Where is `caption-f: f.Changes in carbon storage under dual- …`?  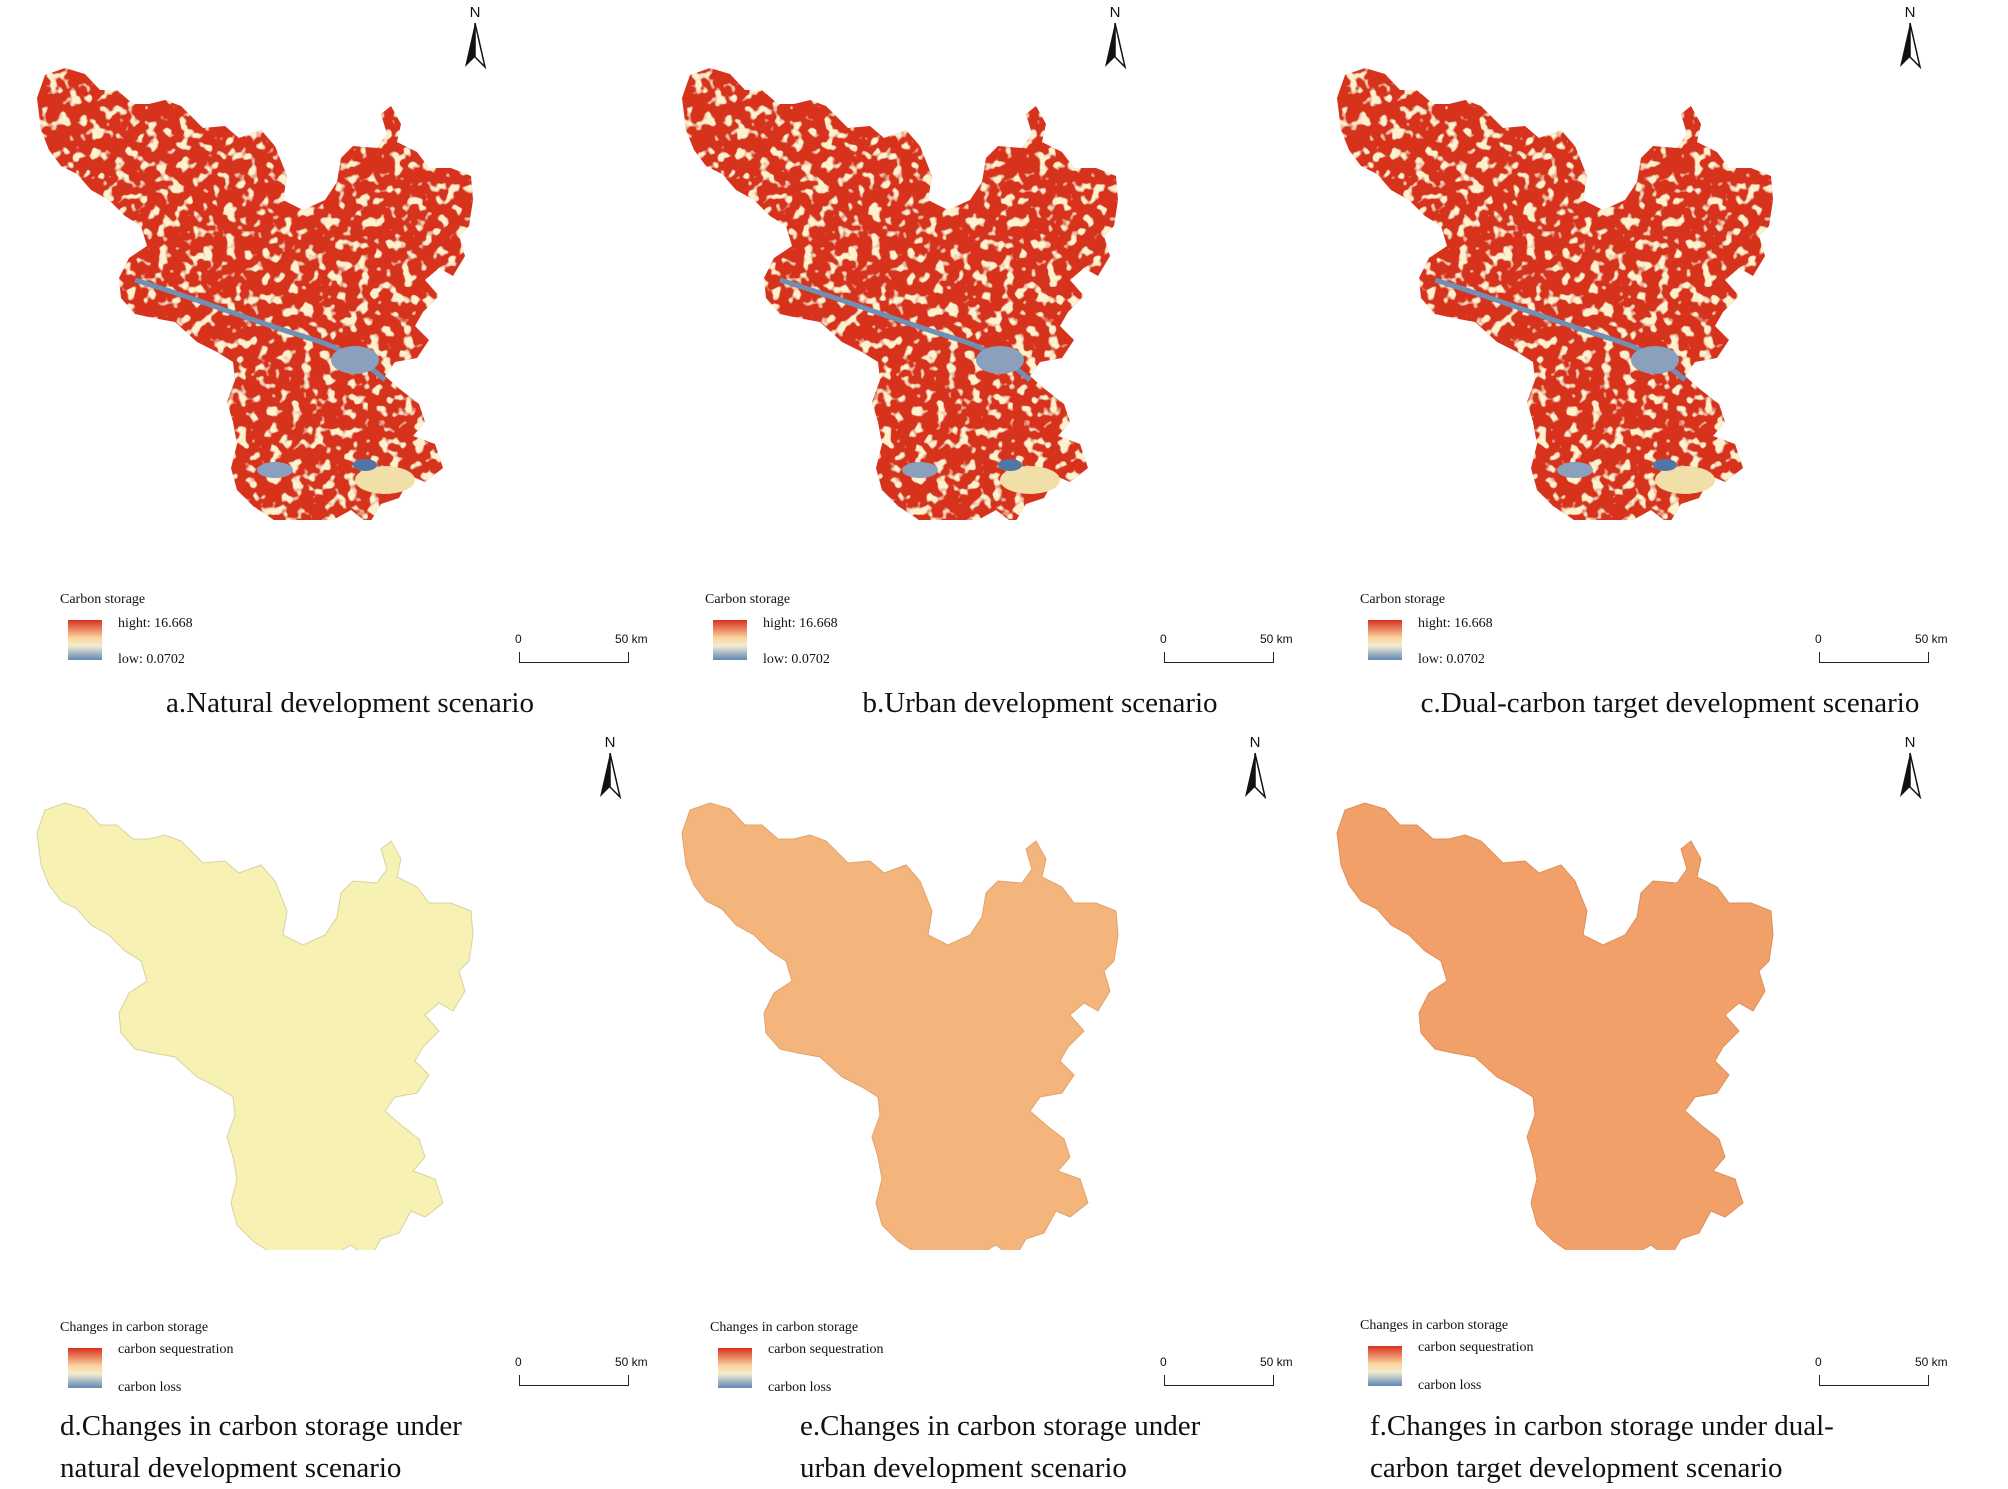
caption-f: f.Changes in carbon storage under dual- … is located at coordinates (1680, 1447).